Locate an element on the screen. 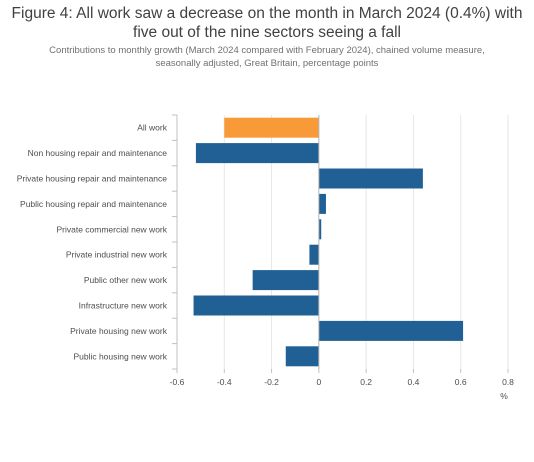  category-label: Public other new work is located at coordinates (126, 280).